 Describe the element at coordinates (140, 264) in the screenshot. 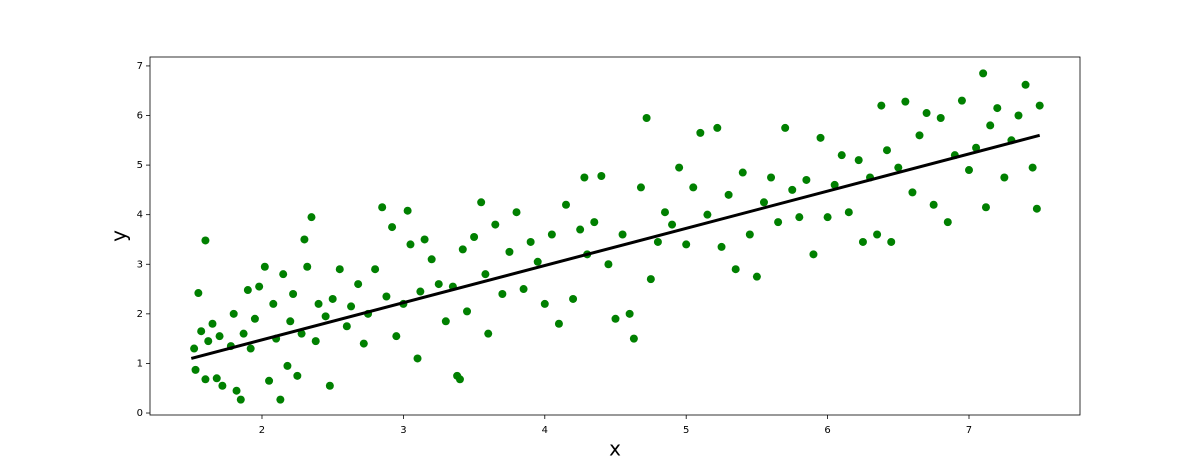

I see `y-tick-label: 3` at that location.